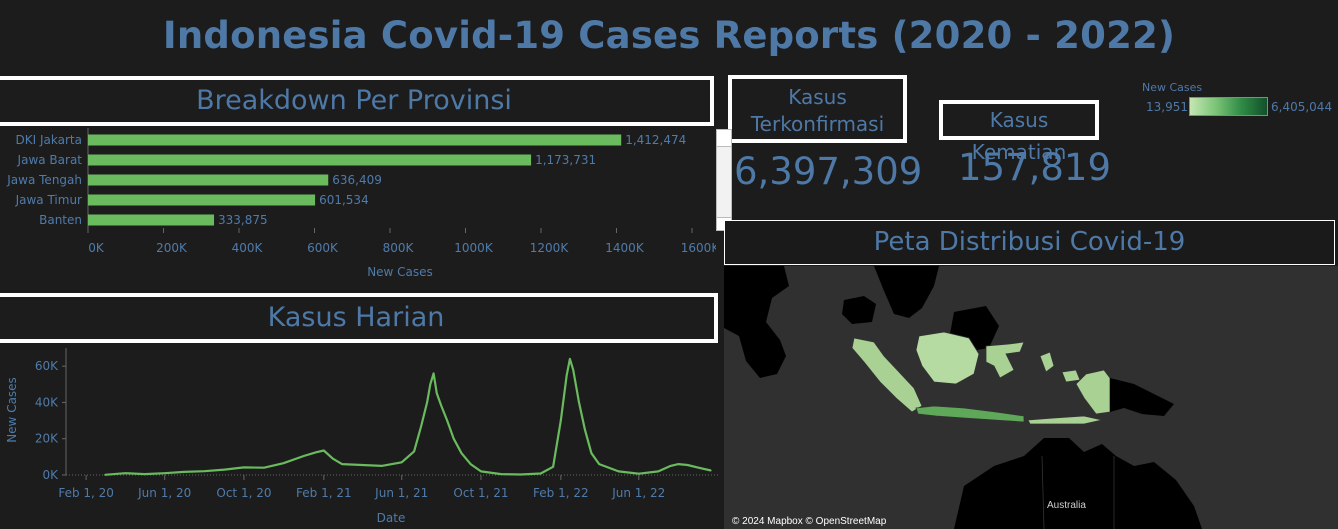 This screenshot has height=529, width=1338. What do you see at coordinates (50, 475) in the screenshot?
I see `y-tick-label: 0K` at bounding box center [50, 475].